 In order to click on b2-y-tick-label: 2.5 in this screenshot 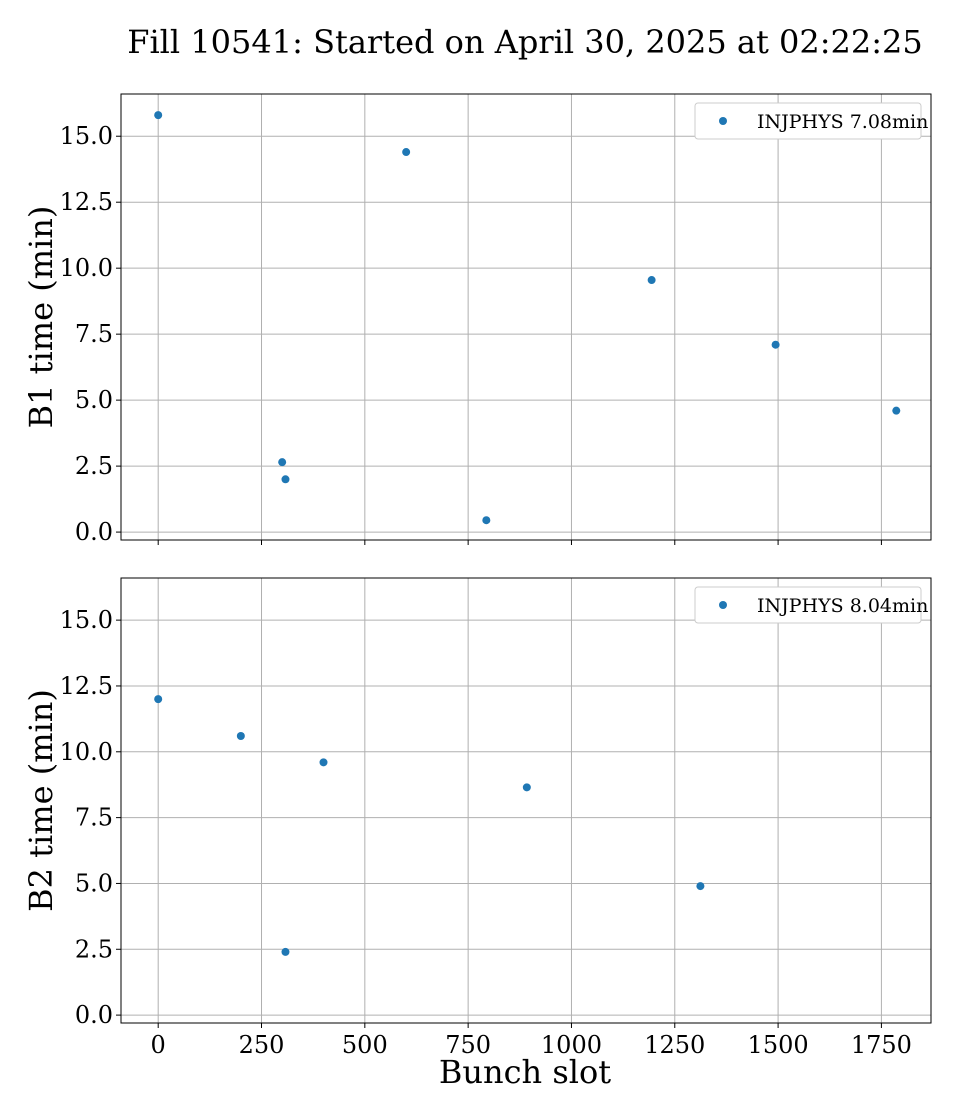, I will do `click(94, 949)`.